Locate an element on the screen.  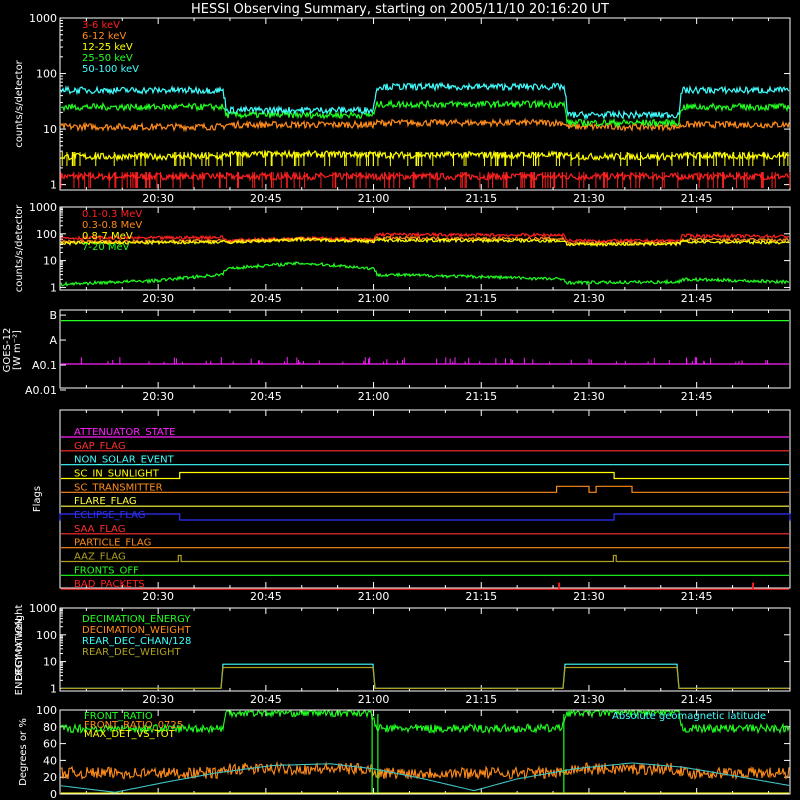
flag-label: SAA_FLAG is located at coordinates (99, 529).